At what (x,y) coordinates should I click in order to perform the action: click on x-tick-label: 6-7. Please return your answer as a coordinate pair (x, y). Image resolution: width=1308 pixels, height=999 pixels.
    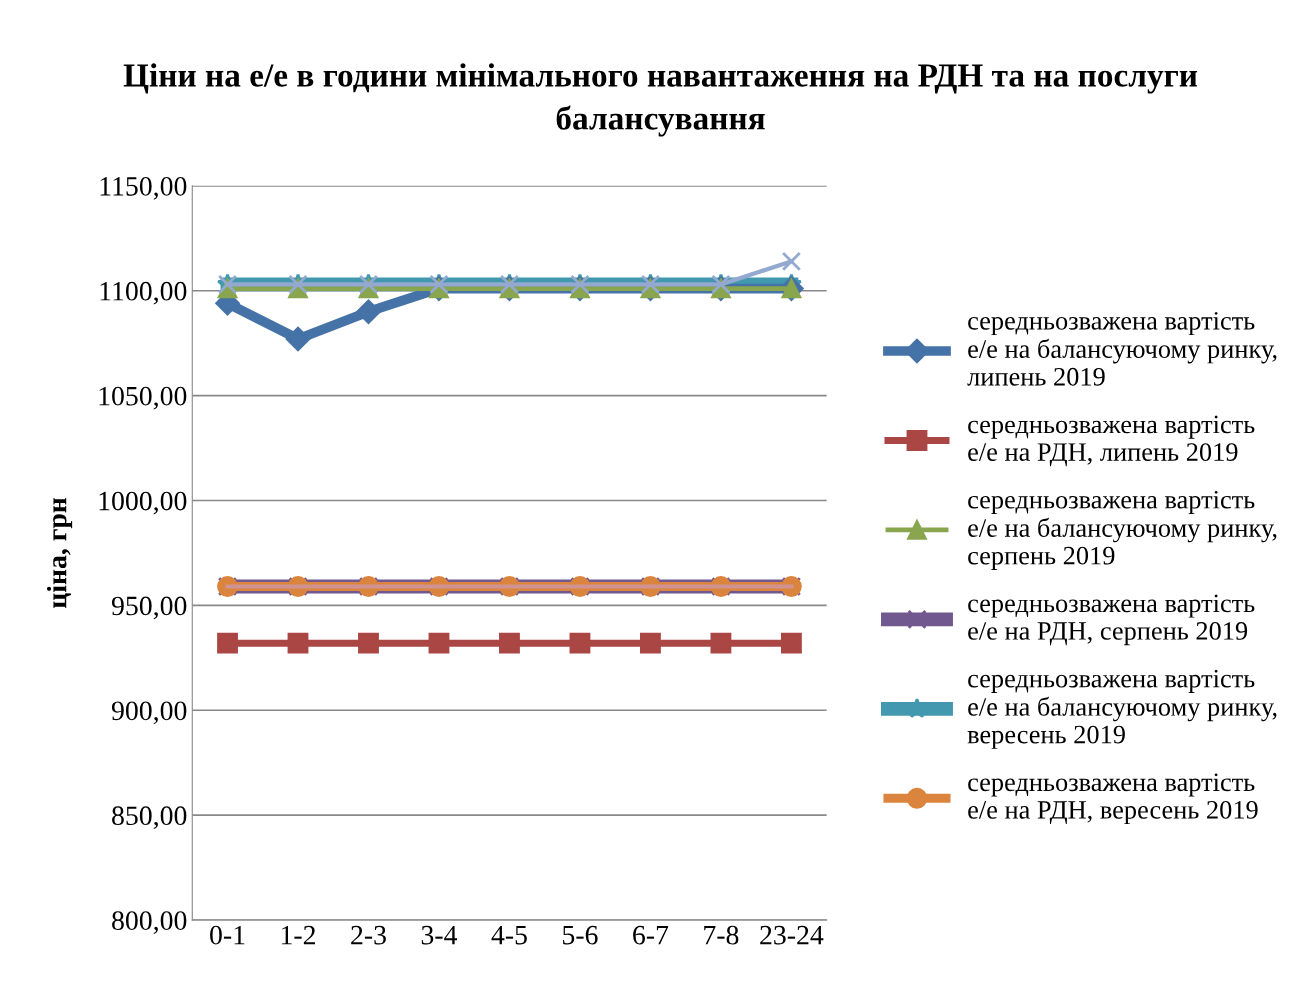
    Looking at the image, I should click on (651, 935).